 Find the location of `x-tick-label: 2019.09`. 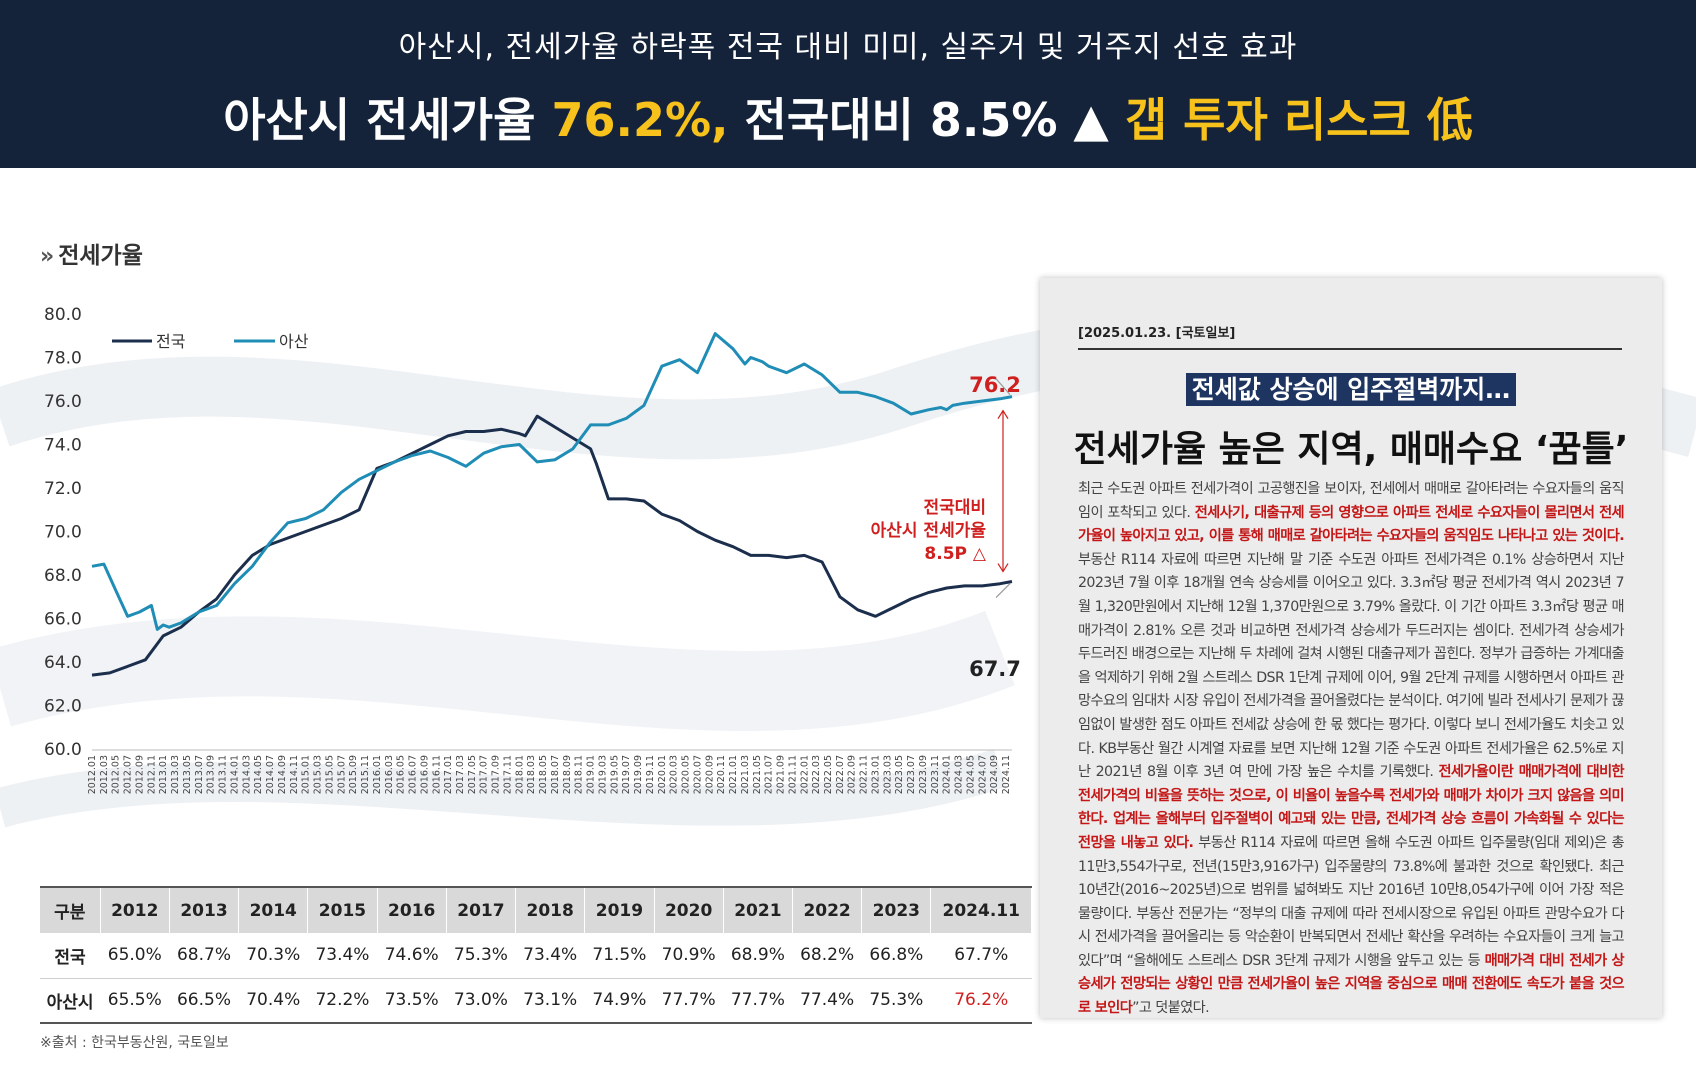

x-tick-label: 2019.09 is located at coordinates (638, 774).